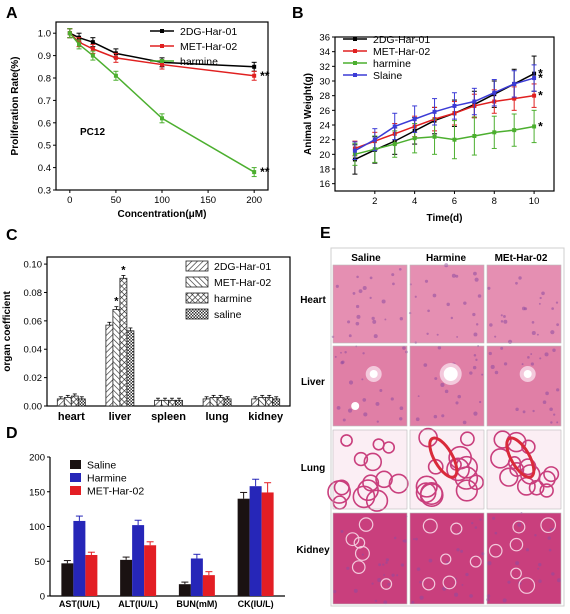 The image size is (570, 614). I want to click on legend-label-saline: Saline, so click(101, 466).